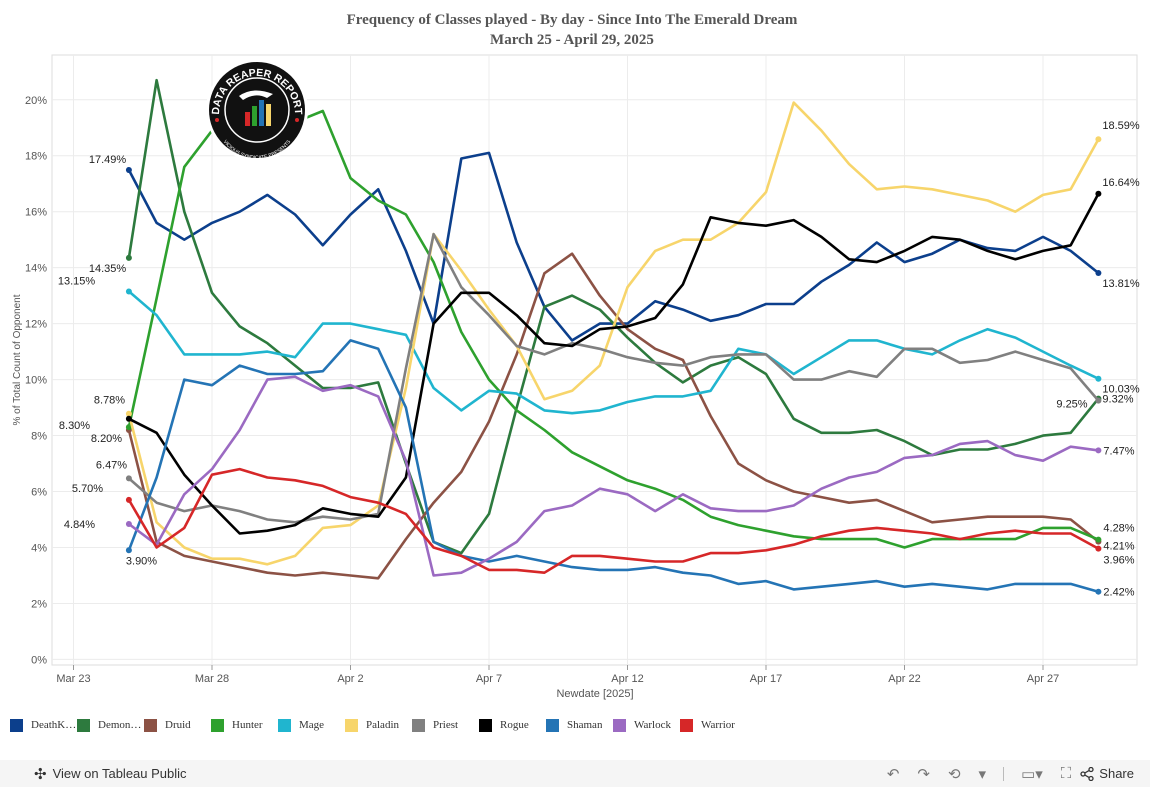 The height and width of the screenshot is (787, 1150). I want to click on legend-label: Priest, so click(446, 725).